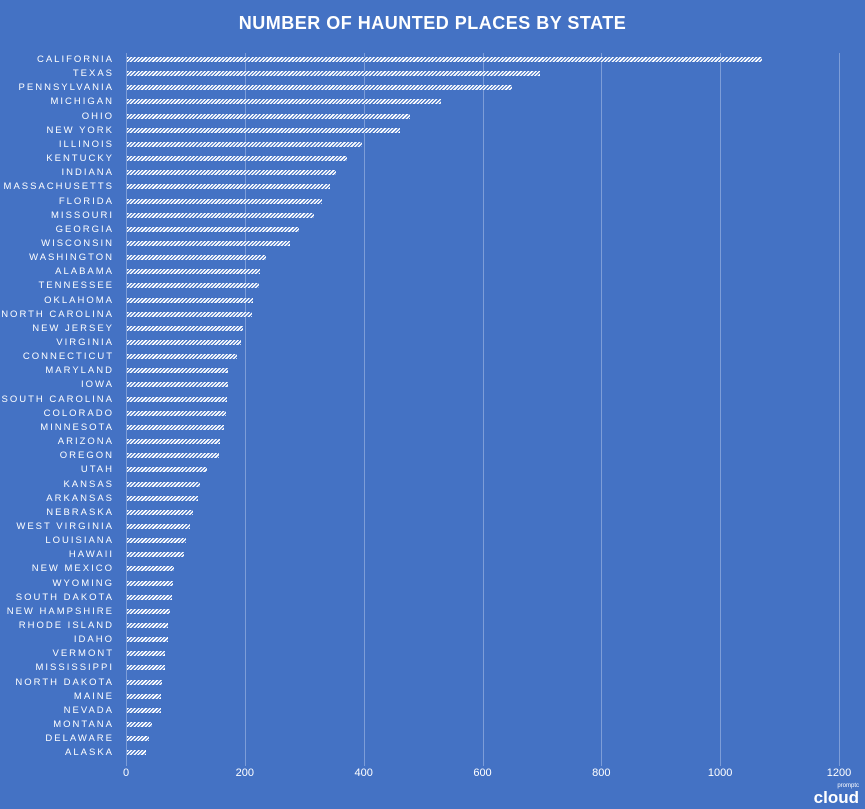 The width and height of the screenshot is (865, 809). I want to click on bar-row: NEW HAMPSHIRE, so click(432, 612).